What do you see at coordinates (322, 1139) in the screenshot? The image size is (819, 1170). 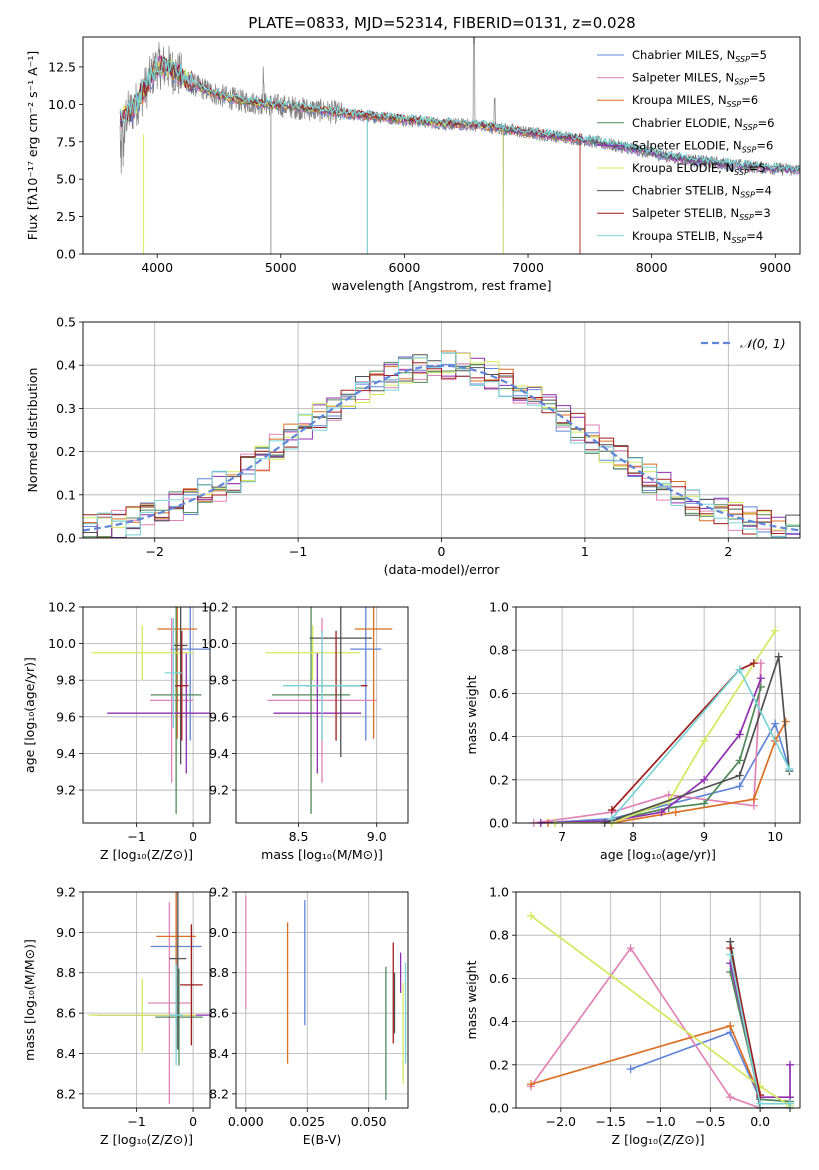 I see `x-axis-label: E(B-V)` at bounding box center [322, 1139].